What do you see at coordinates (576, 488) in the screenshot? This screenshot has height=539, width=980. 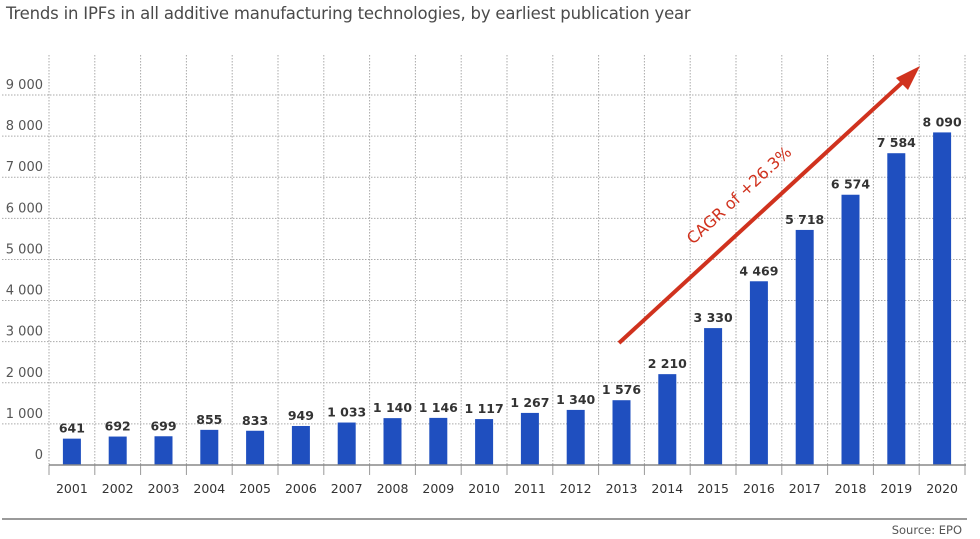 I see `x-tick-label: 2012` at bounding box center [576, 488].